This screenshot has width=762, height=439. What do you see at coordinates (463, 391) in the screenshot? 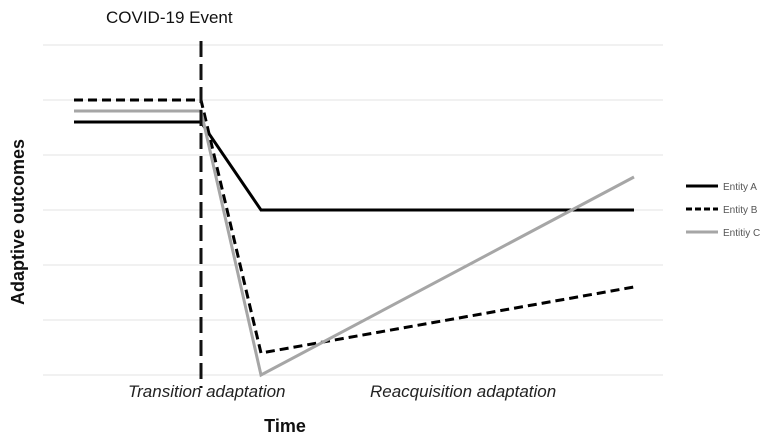
I see `phase-label-reacquisition: Reacquisition adaptation` at bounding box center [463, 391].